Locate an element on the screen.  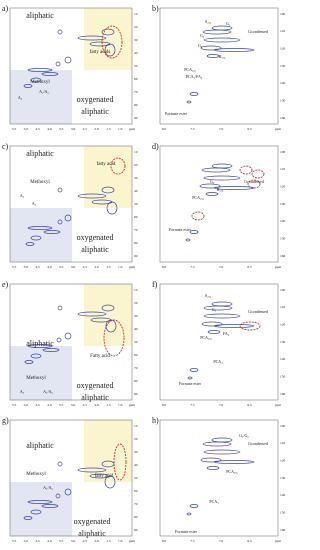
oxygenated-region is located at coordinates (41, 509).